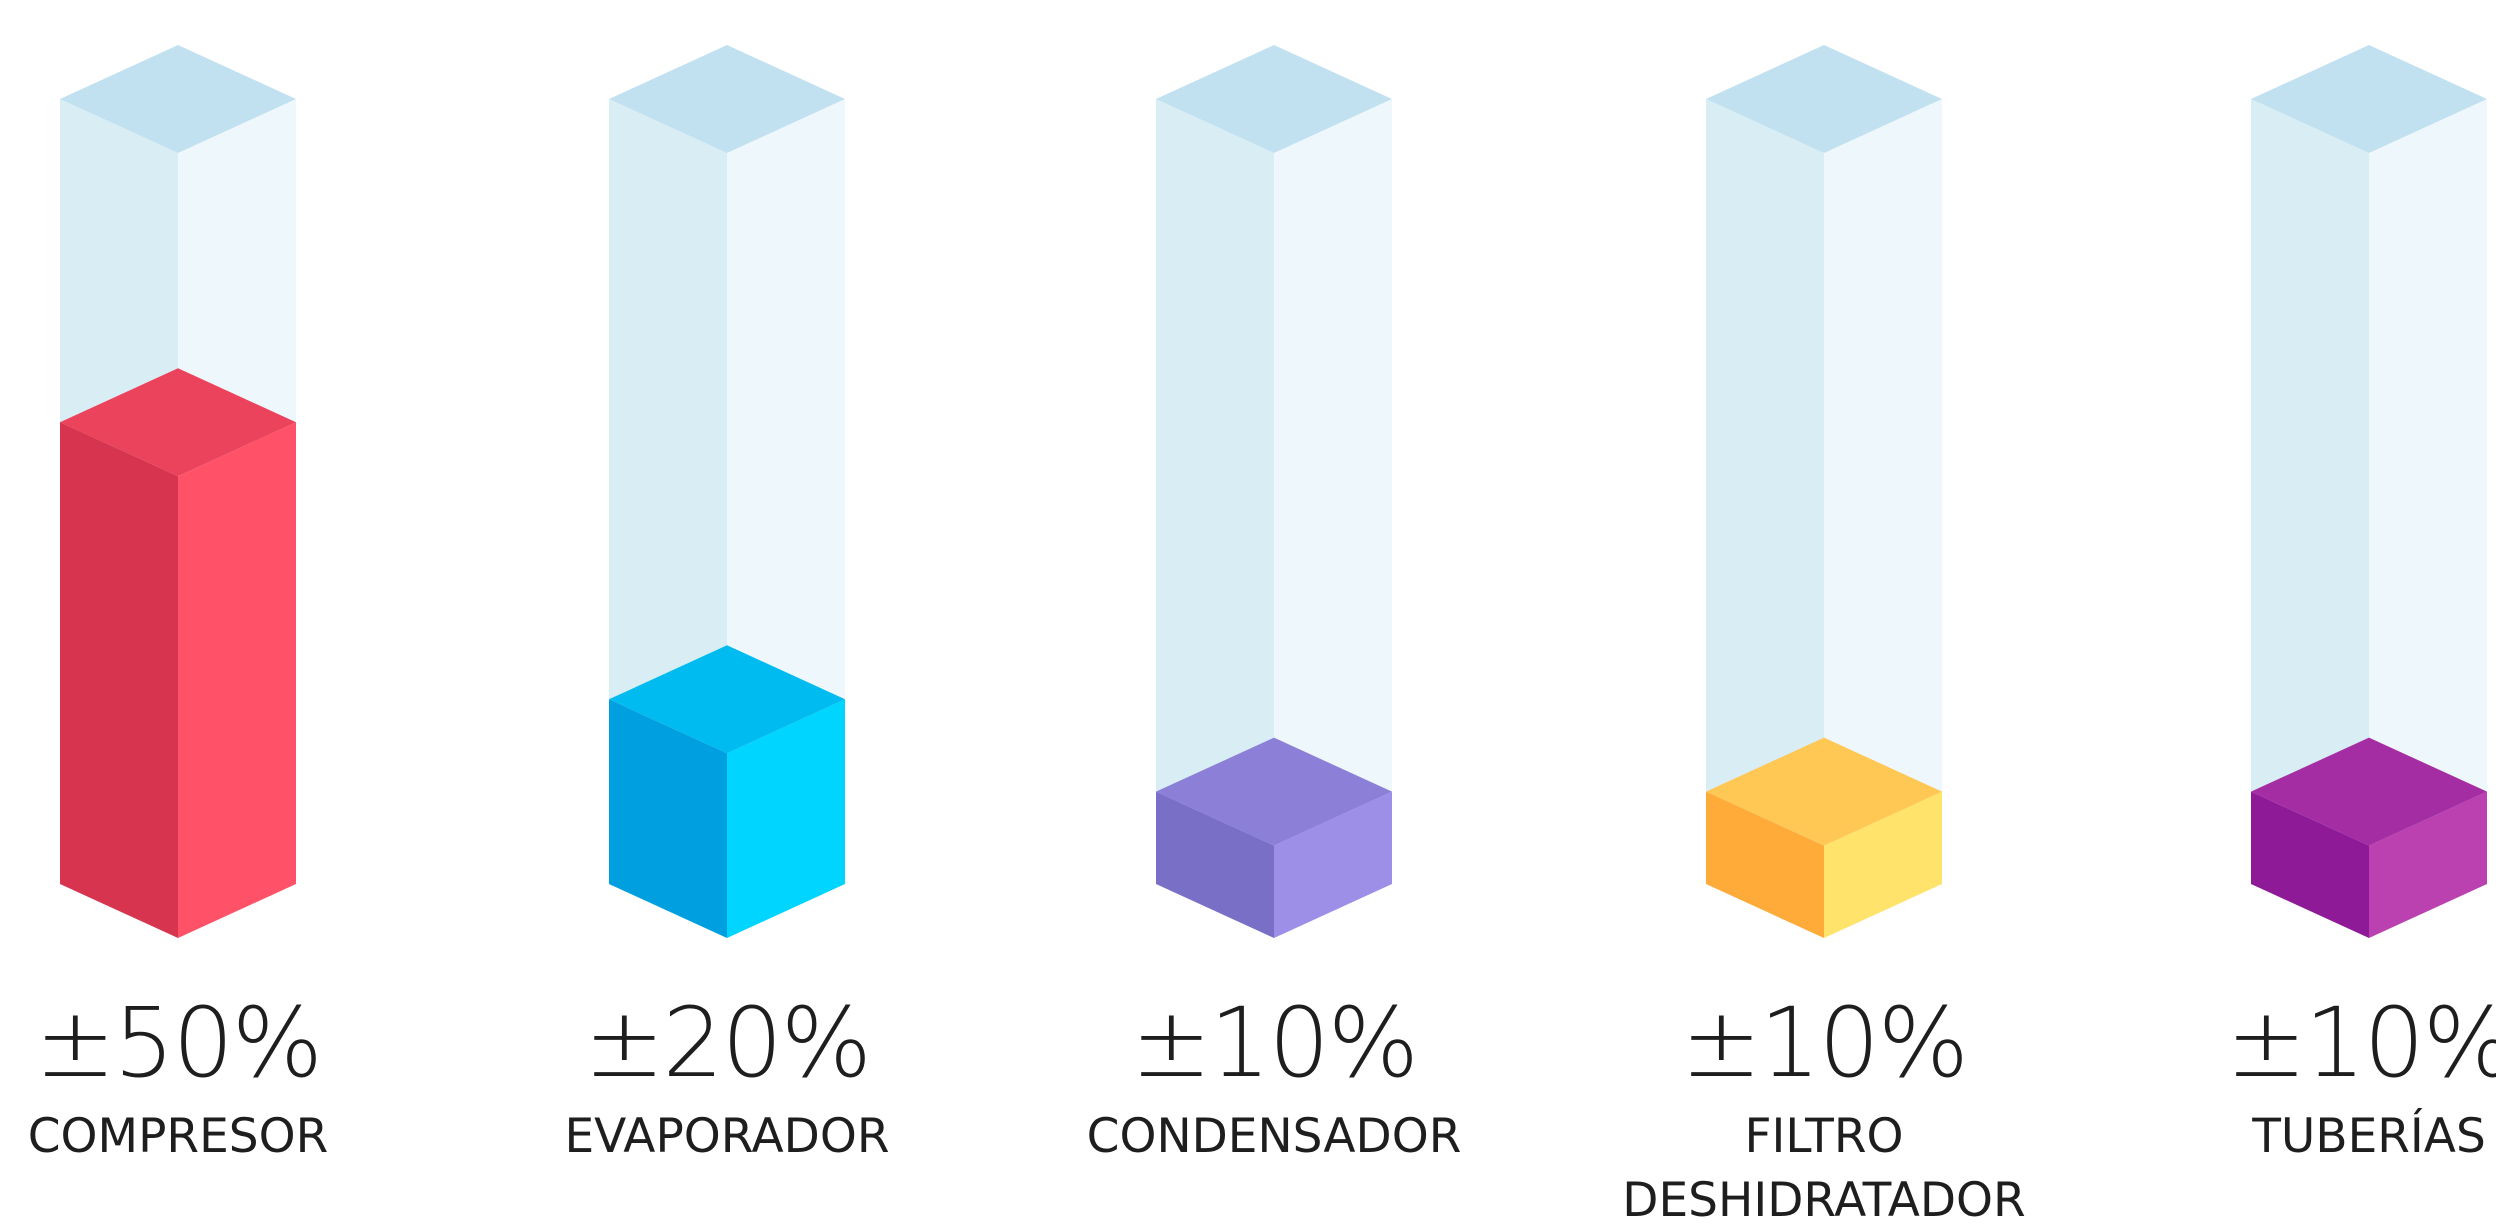  What do you see at coordinates (1824, 1166) in the screenshot?
I see `category-label: FILTRO DESHIDRATADOR` at bounding box center [1824, 1166].